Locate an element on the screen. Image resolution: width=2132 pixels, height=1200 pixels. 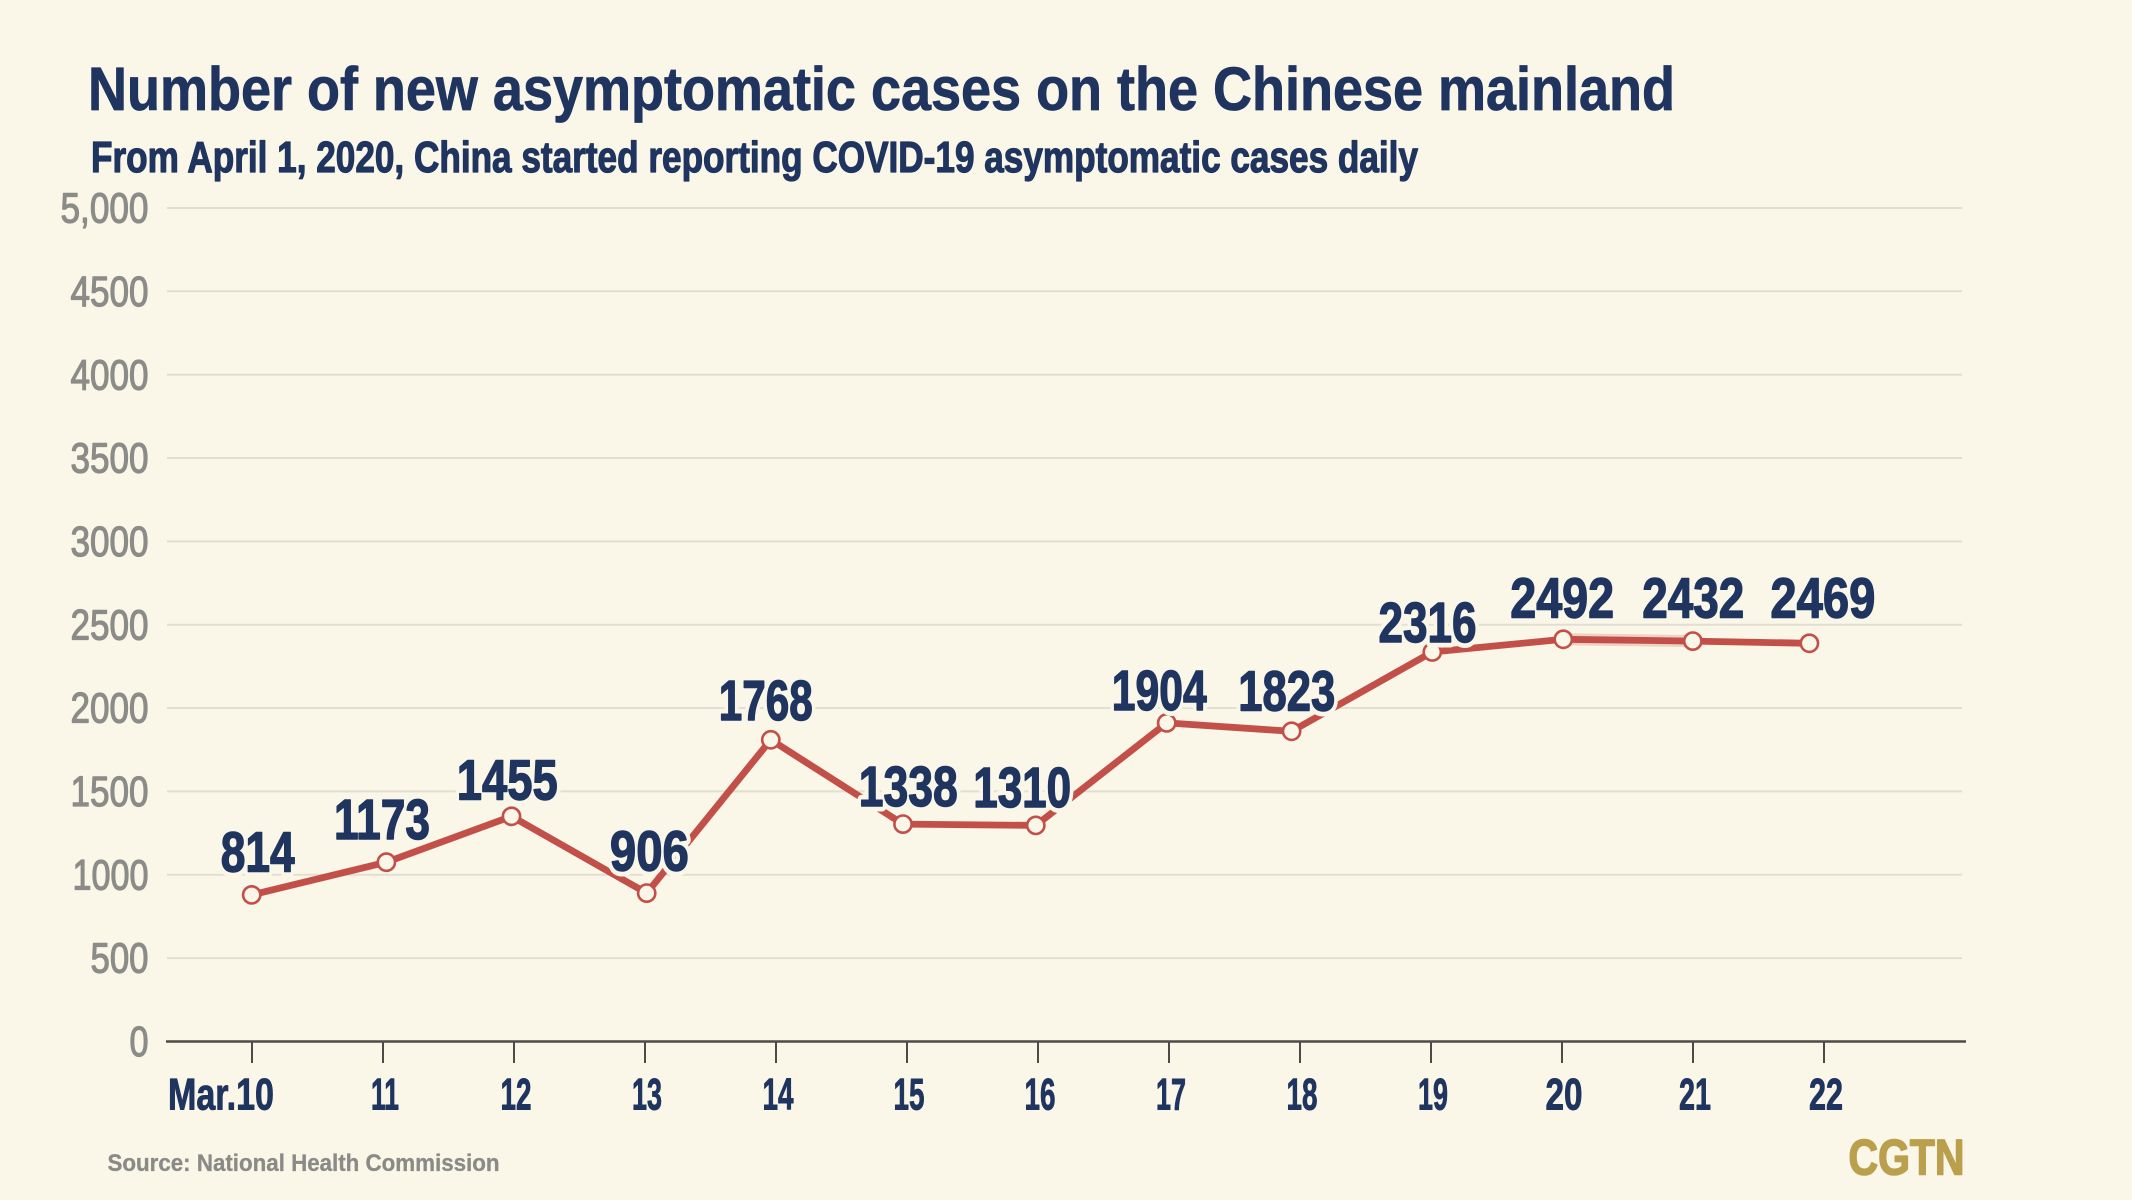
svg-text: 16 is located at coordinates (1040, 1094).